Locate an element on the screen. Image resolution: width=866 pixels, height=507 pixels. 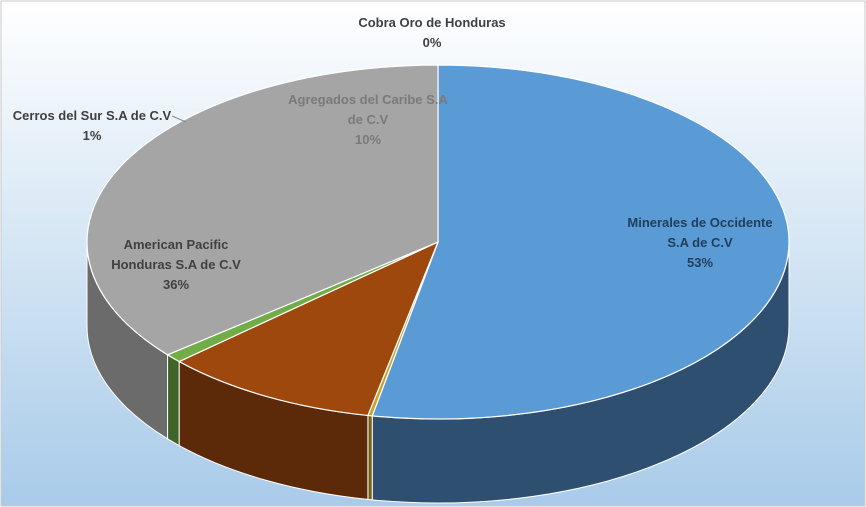
slice-name-label: Honduras S.A de C.V is located at coordinates (176, 264).